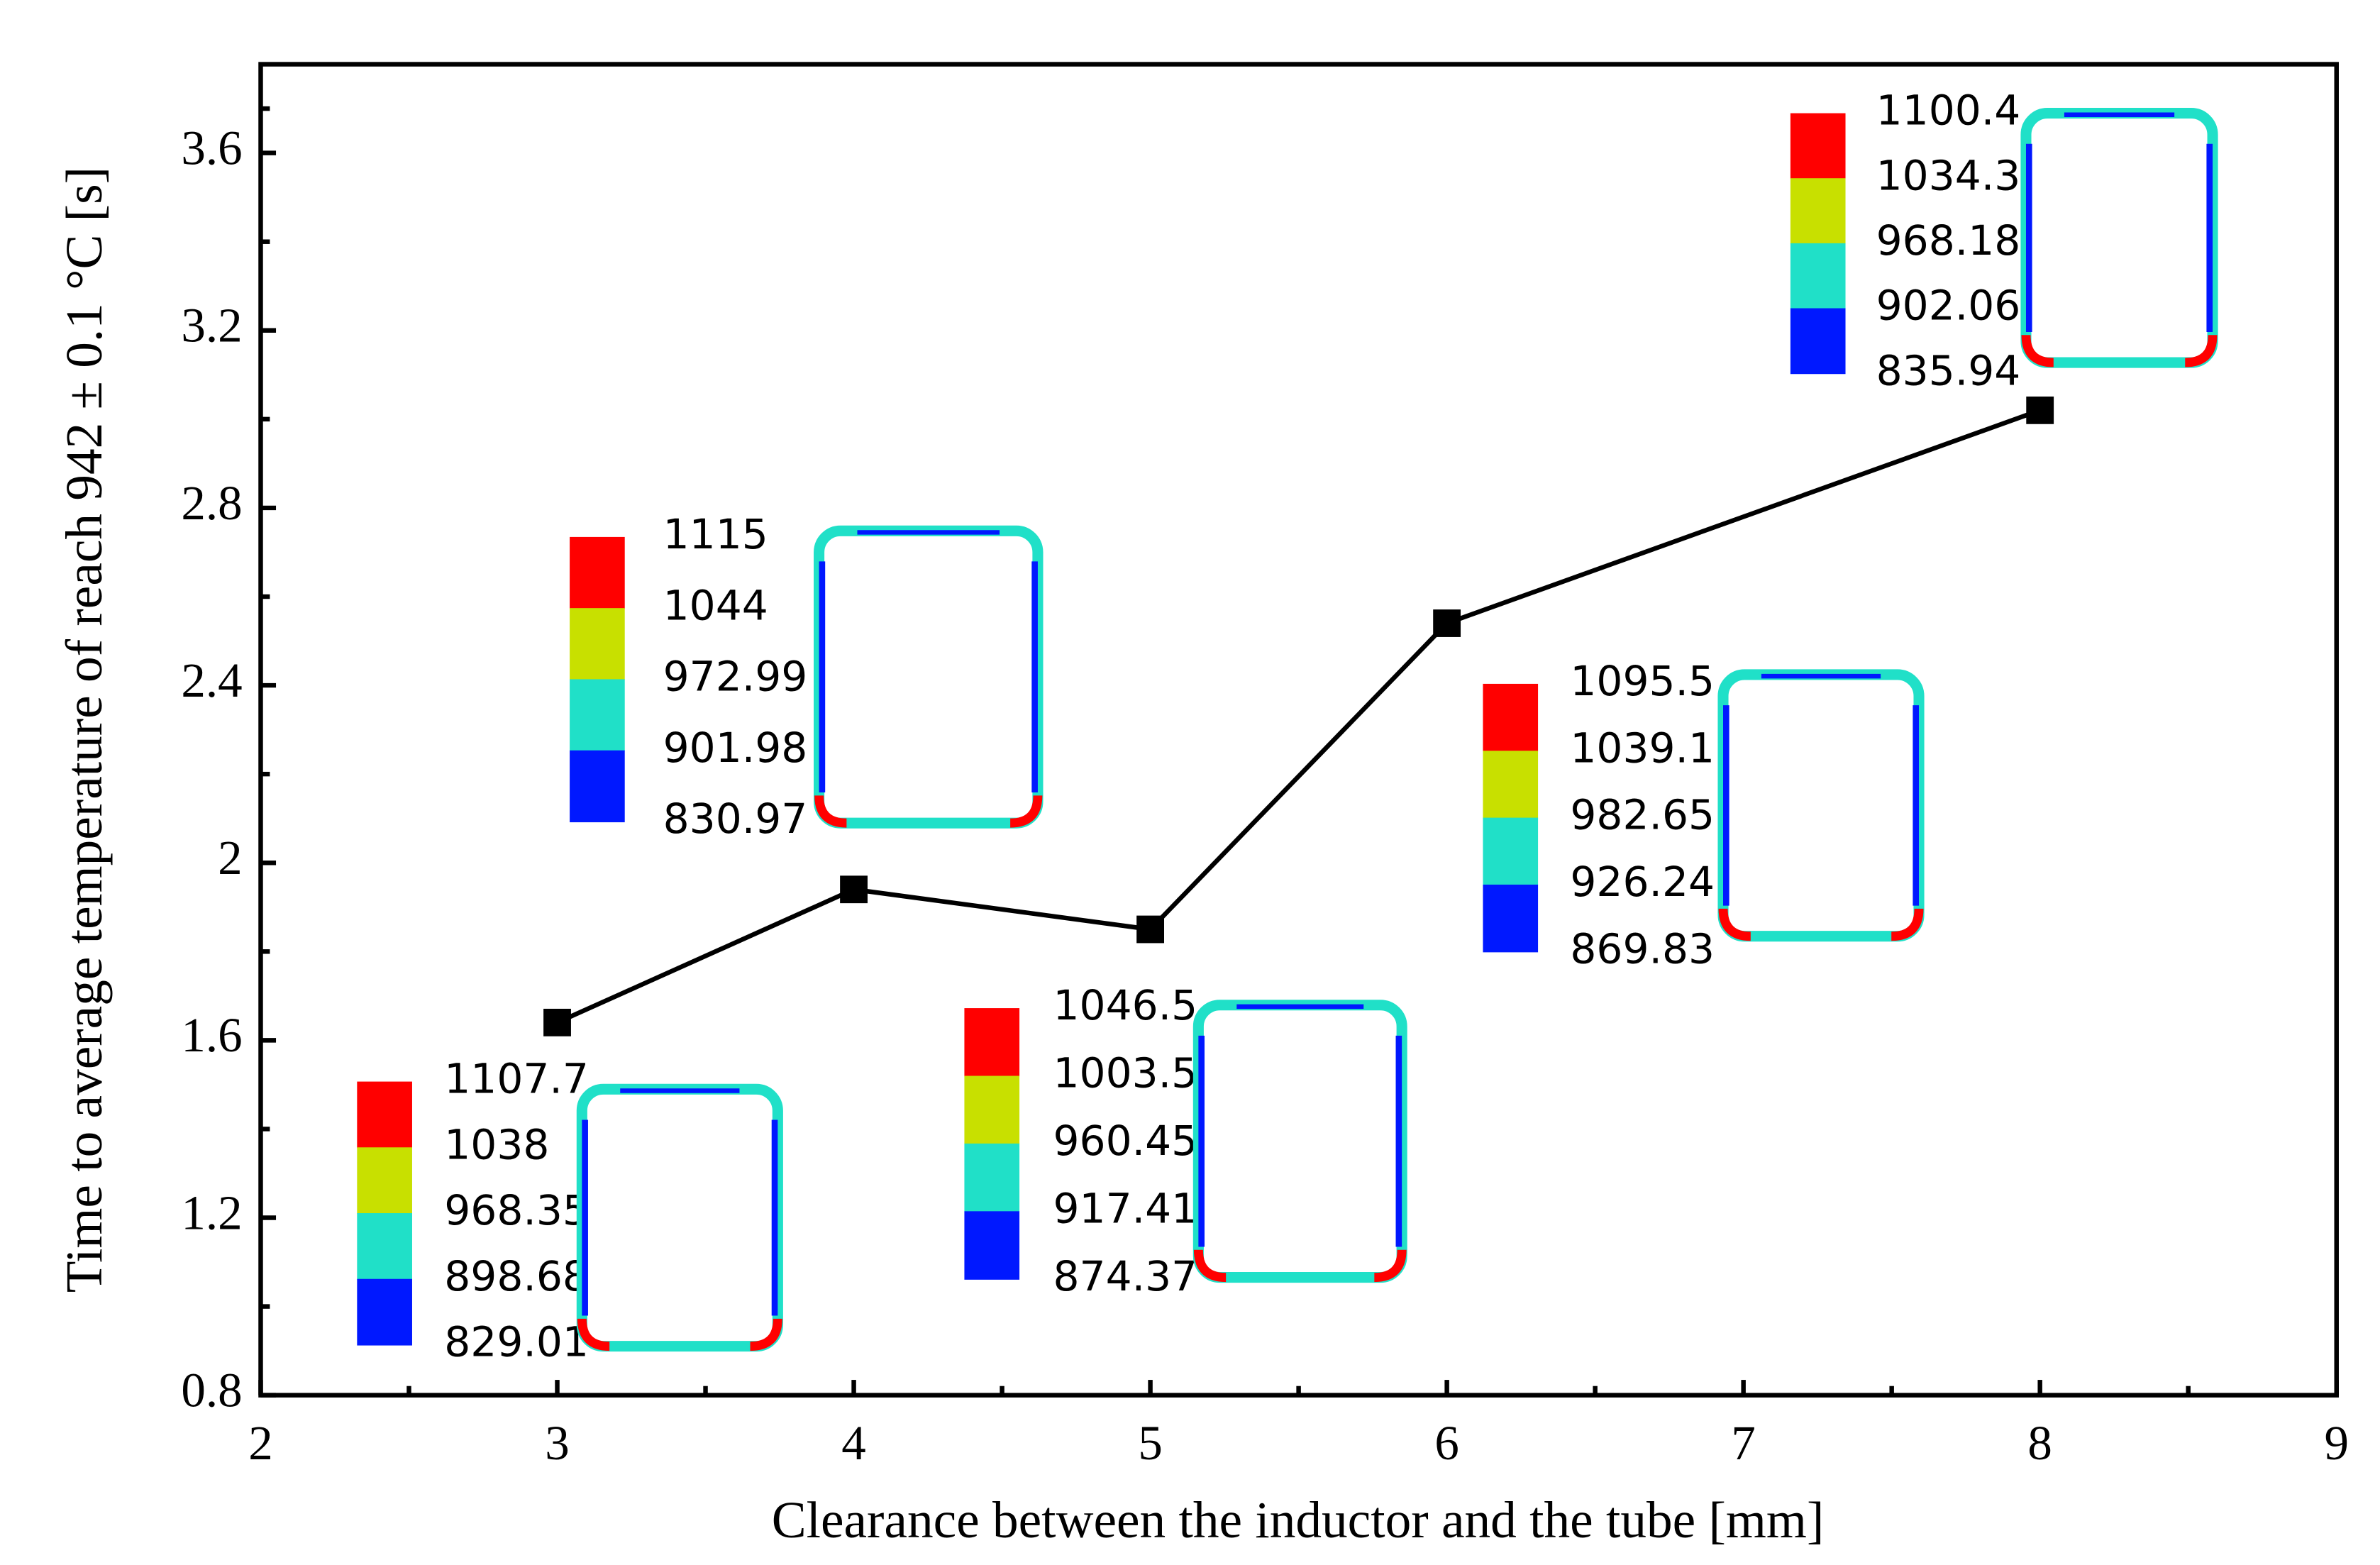 This screenshot has height=1565, width=2380. What do you see at coordinates (497, 1144) in the screenshot?
I see `contour-label: 1038` at bounding box center [497, 1144].